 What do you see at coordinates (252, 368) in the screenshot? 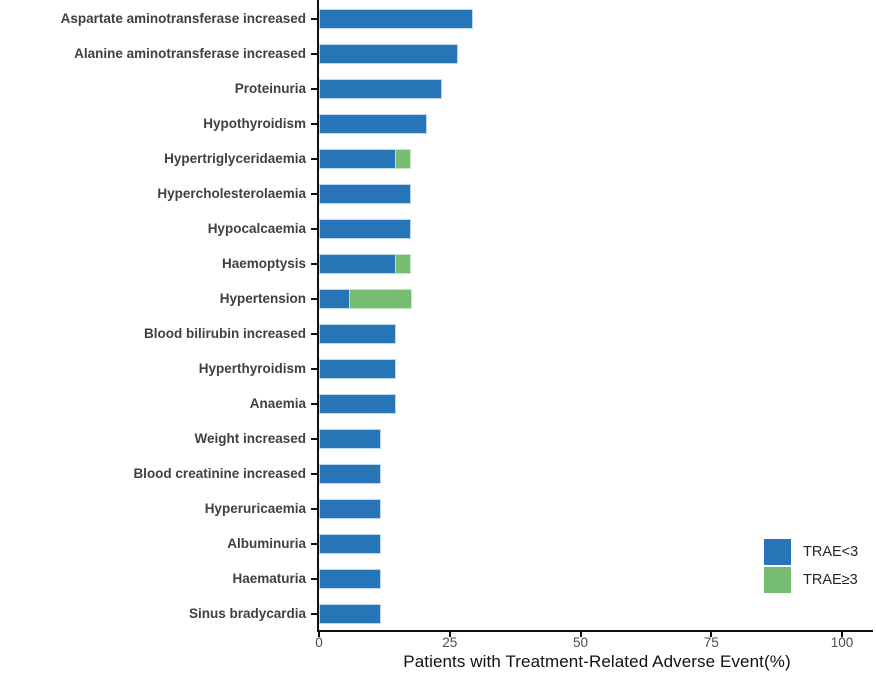
I see `category-label: Hyperthyroidism` at bounding box center [252, 368].